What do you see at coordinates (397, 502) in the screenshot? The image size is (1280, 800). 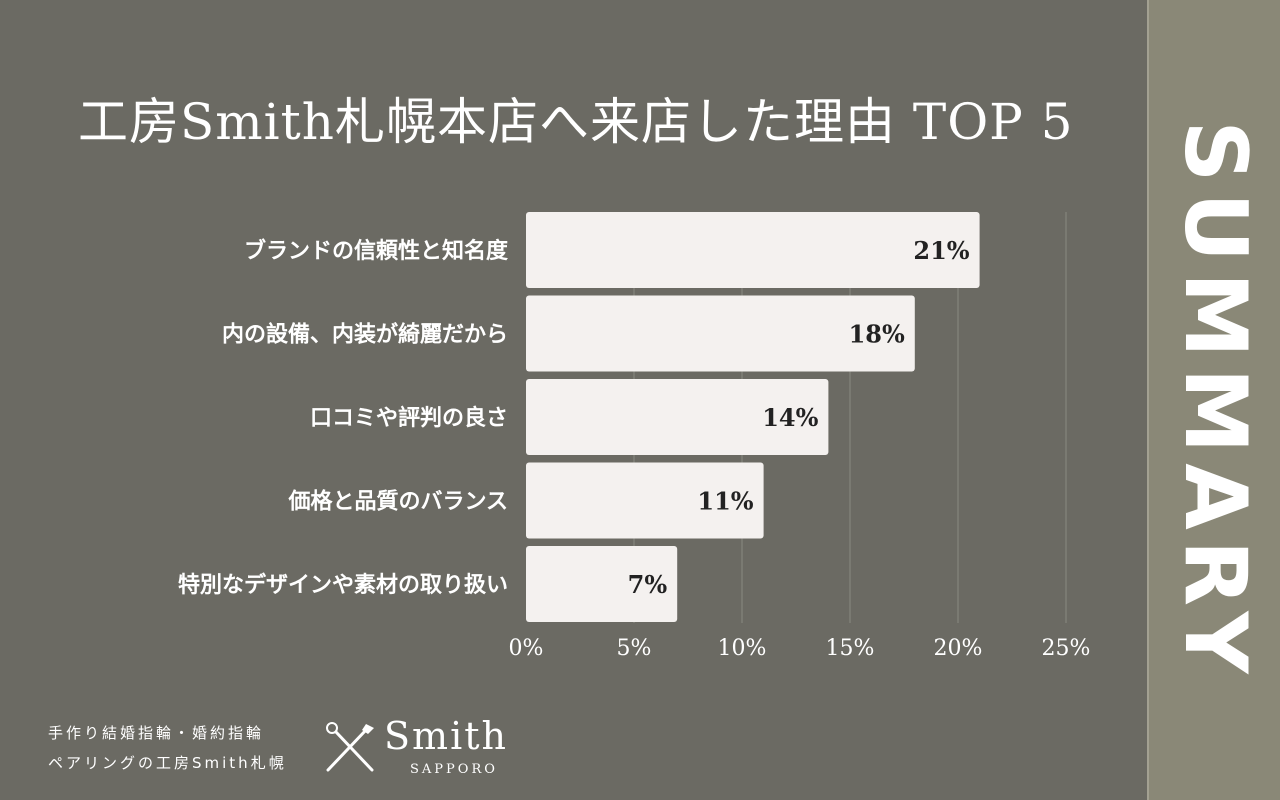 I see `category-label: 価格と品質のバランス` at bounding box center [397, 502].